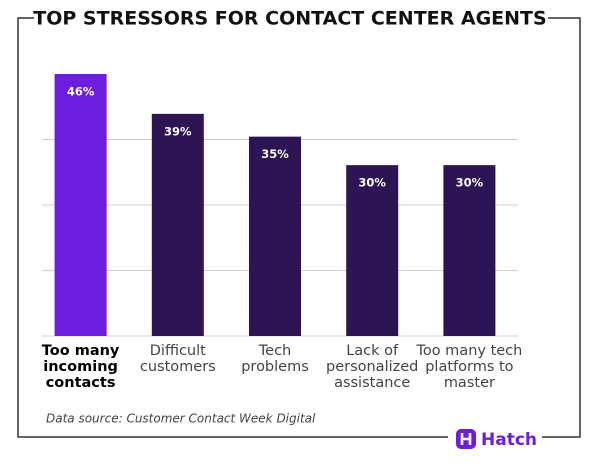 The image size is (600, 466). What do you see at coordinates (275, 154) in the screenshot?
I see `value-label: 35%` at bounding box center [275, 154].